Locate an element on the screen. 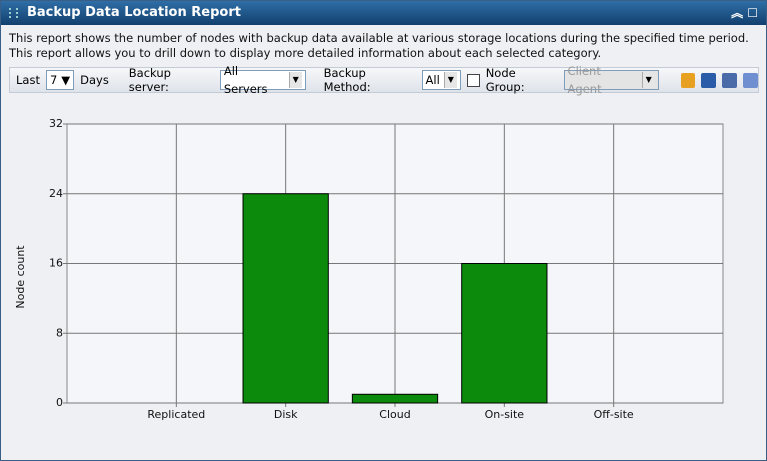 This screenshot has width=767, height=461. value: All Servers is located at coordinates (245, 80).